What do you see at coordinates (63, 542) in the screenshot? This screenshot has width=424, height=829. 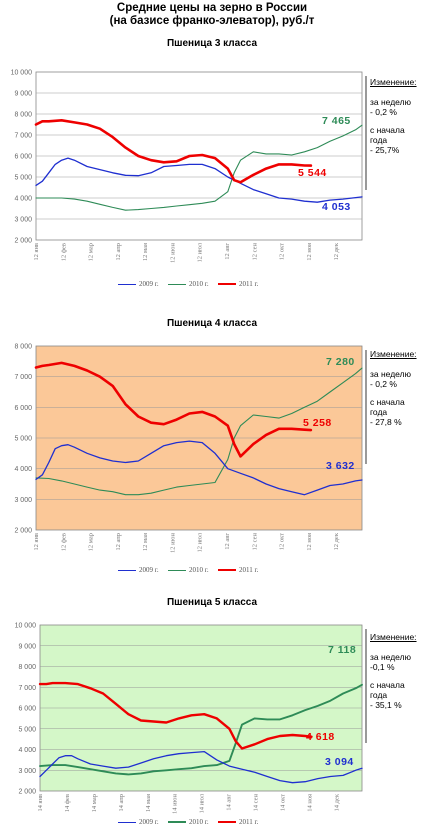 I see `x-tick-label: 12 фев` at bounding box center [63, 542].